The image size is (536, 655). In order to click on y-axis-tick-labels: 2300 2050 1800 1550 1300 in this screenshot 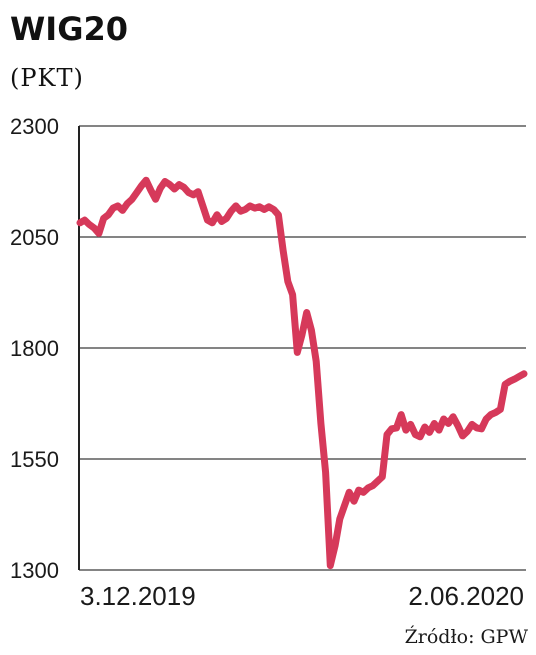, I will do `click(34, 348)`.